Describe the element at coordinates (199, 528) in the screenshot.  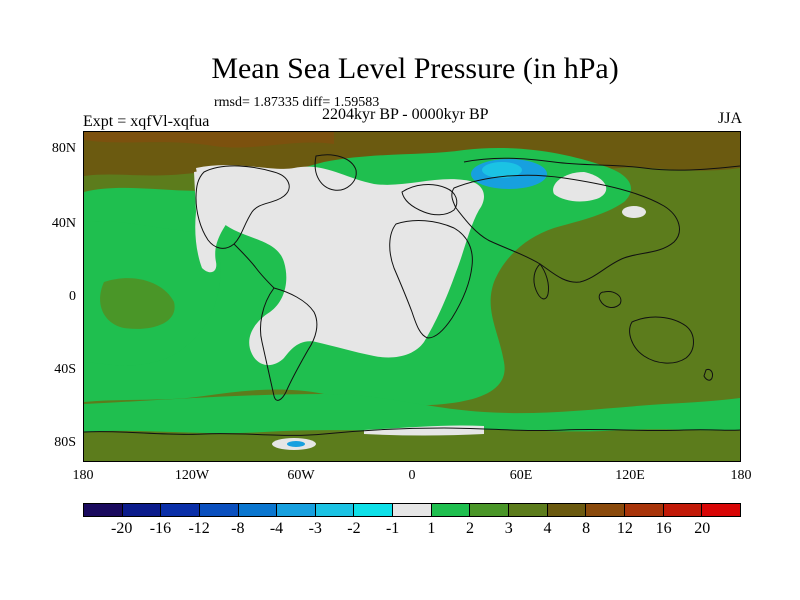
I see `colorbar-label: -12` at that location.